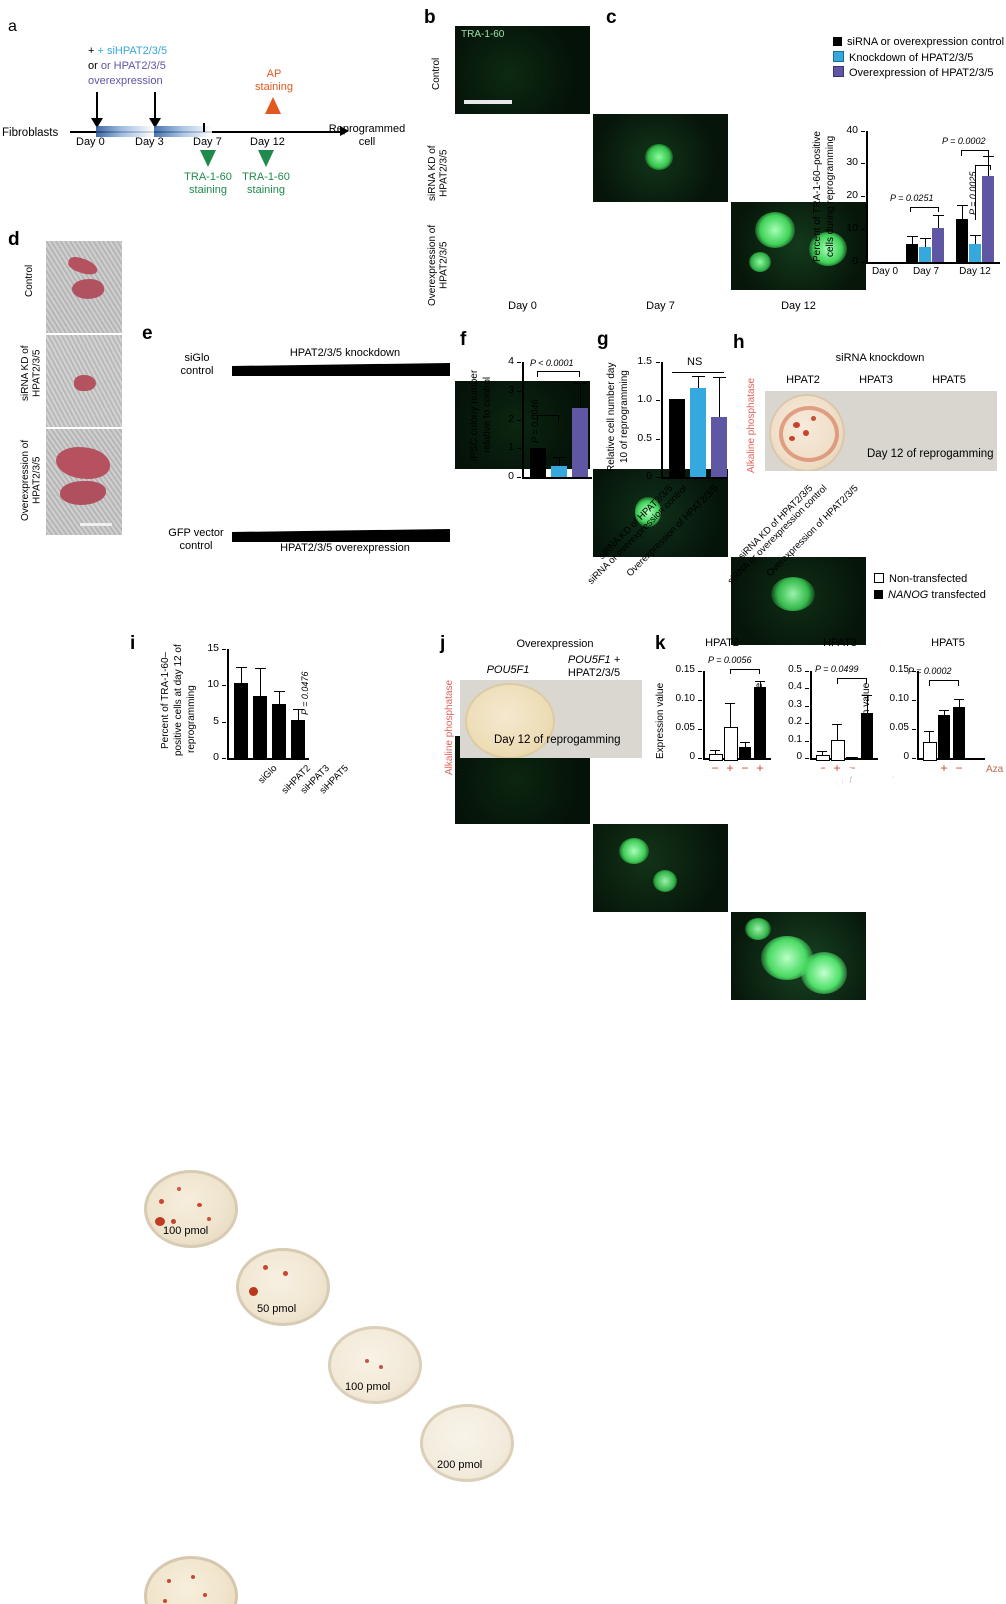 The image size is (1006, 1604). Describe the element at coordinates (155, 107) in the screenshot. I see `panel-a-arrow-day3-shaft` at that location.